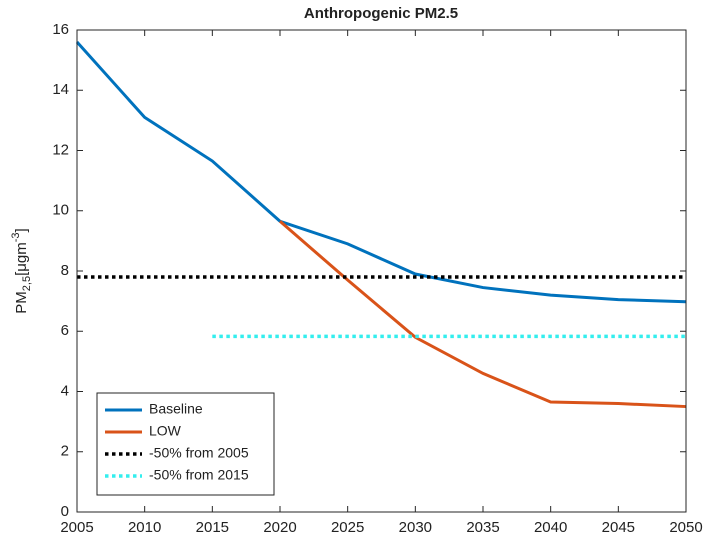  I want to click on x-tick-label: 2025, so click(347, 527).